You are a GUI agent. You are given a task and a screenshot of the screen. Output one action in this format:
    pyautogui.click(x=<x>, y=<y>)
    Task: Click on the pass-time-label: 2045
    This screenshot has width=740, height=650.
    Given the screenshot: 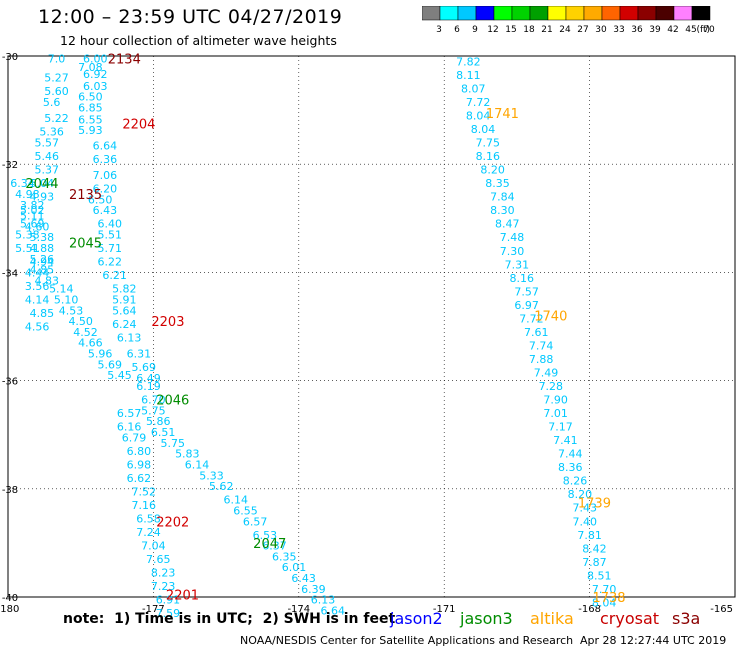 What is the action you would take?
    pyautogui.click(x=85, y=244)
    